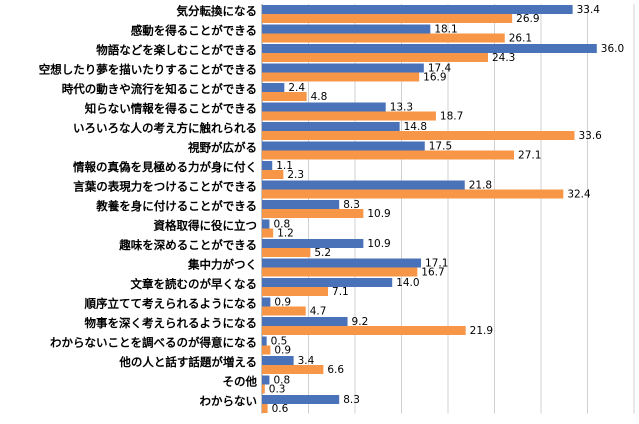 The width and height of the screenshot is (639, 424). What do you see at coordinates (206, 226) in the screenshot?
I see `category-label: 資格取得に役に立つ` at bounding box center [206, 226].